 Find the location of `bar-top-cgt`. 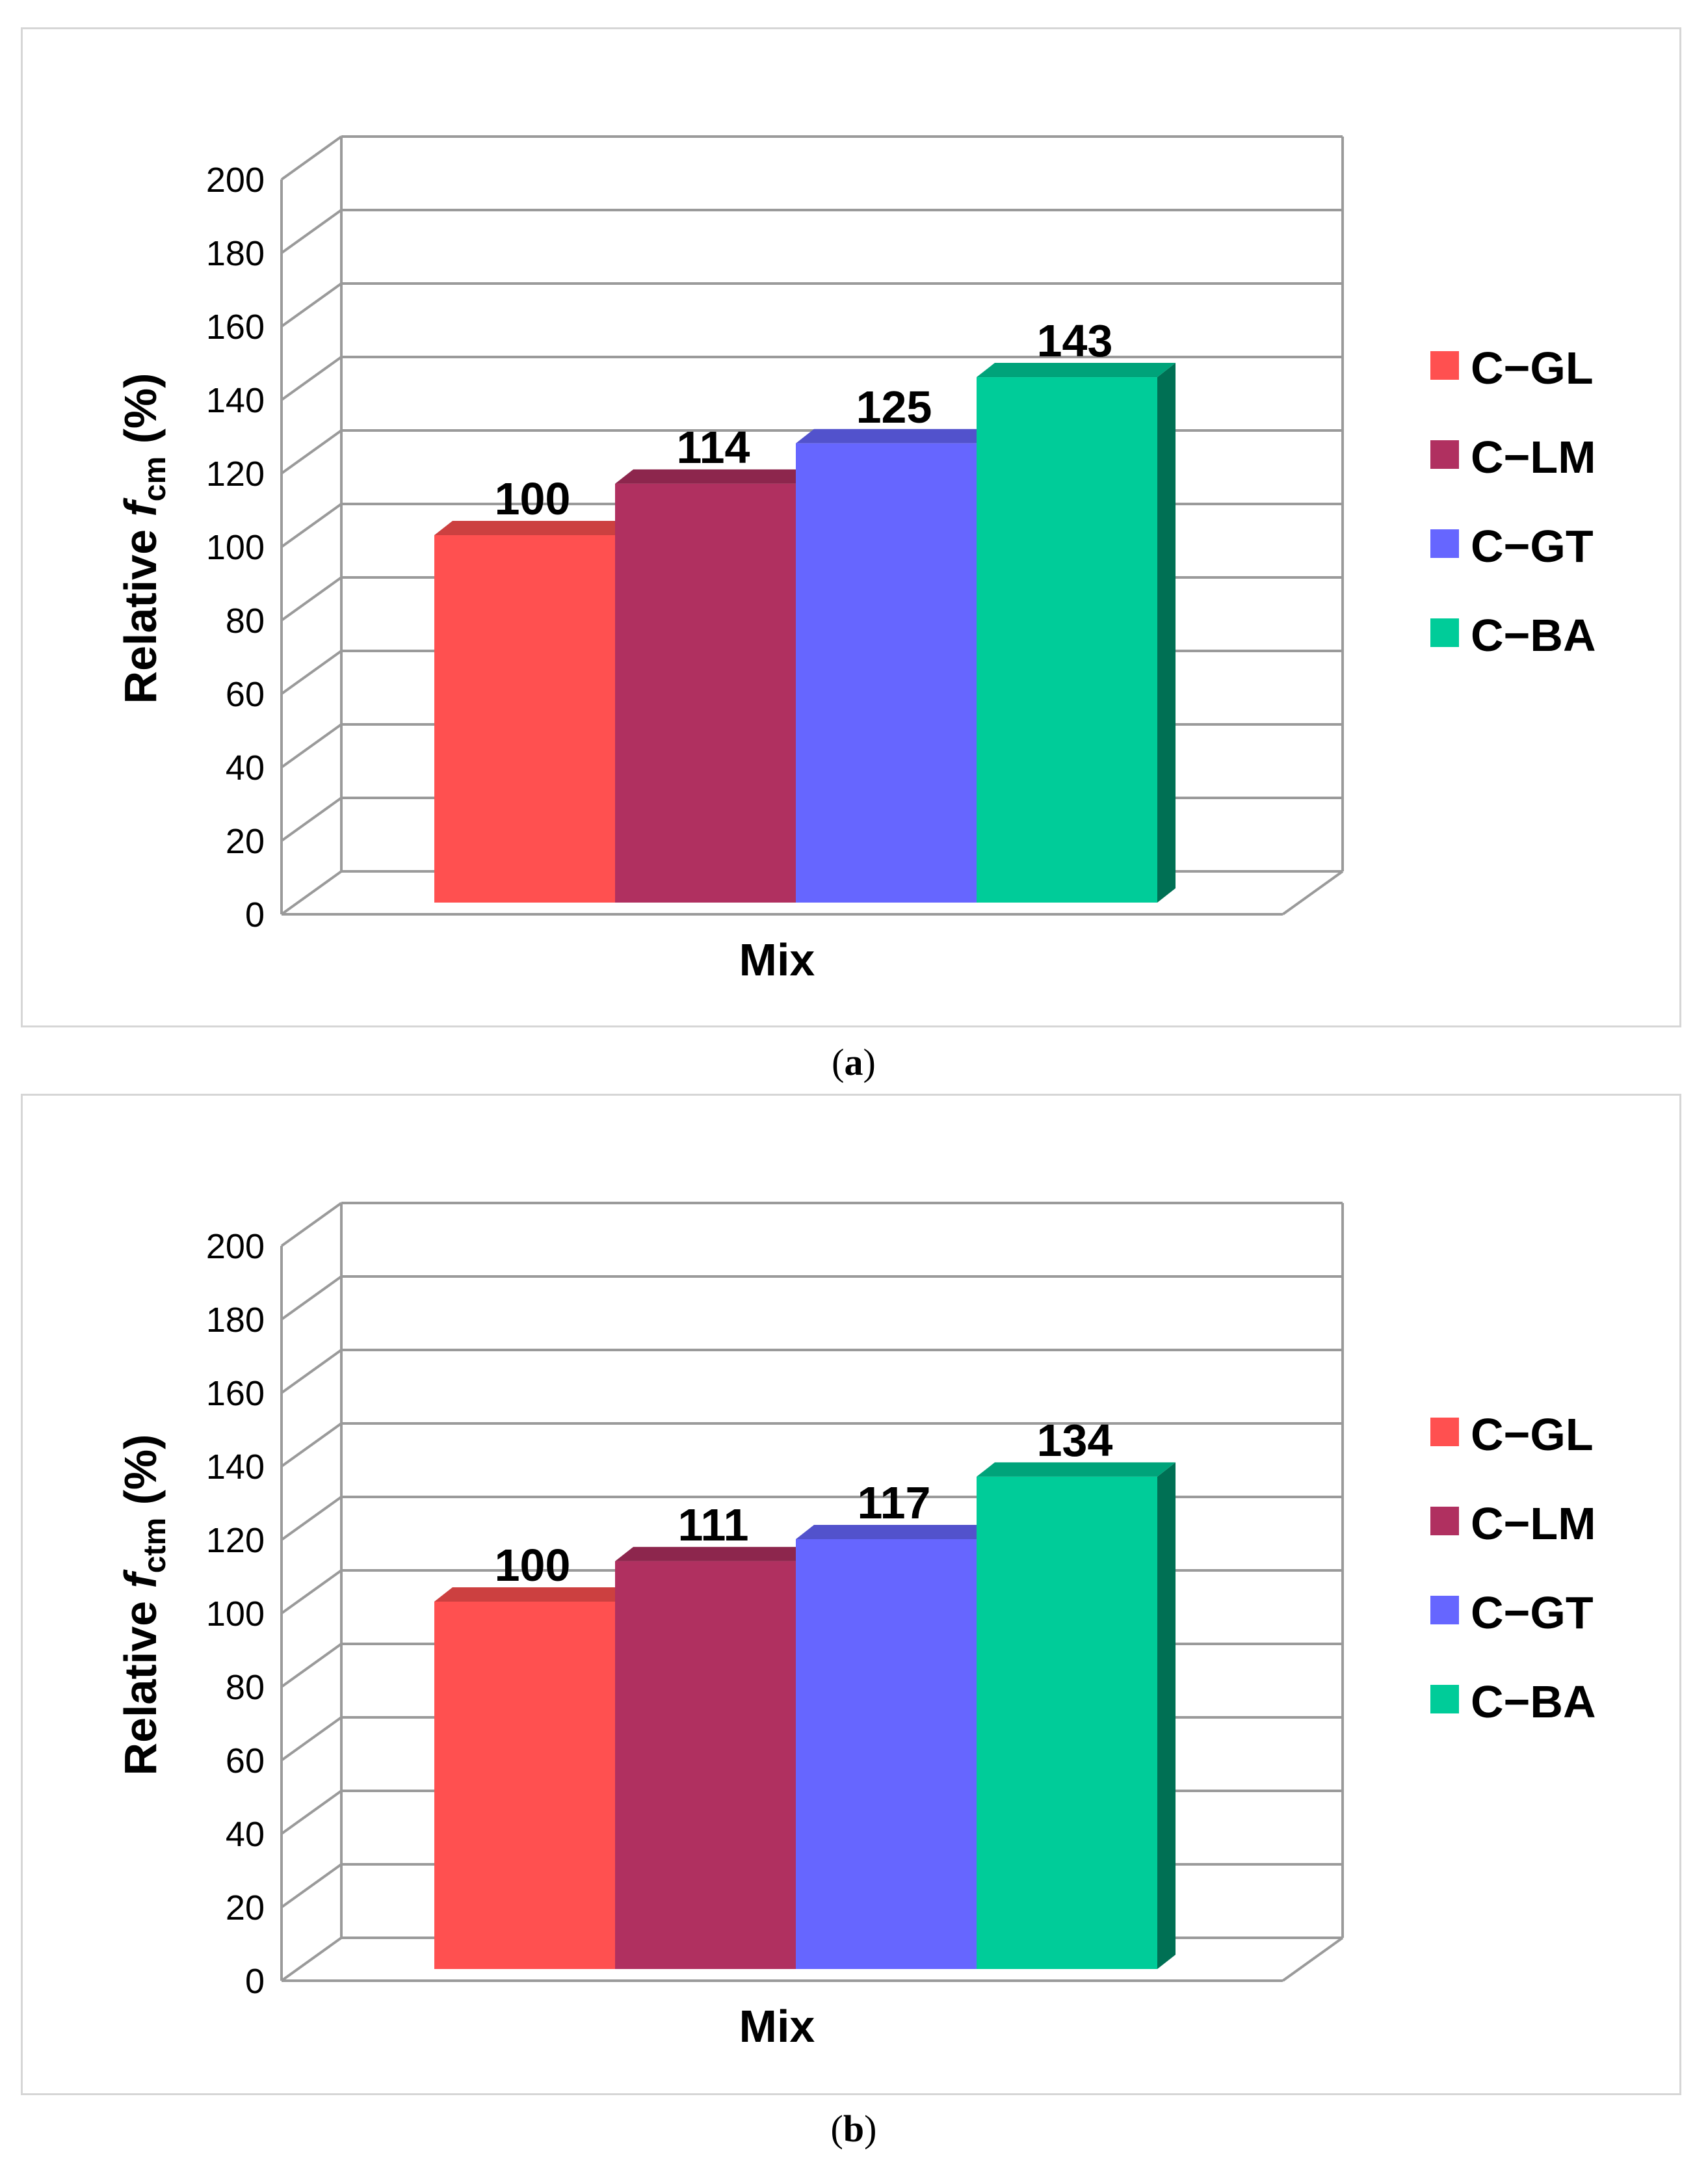

bar-top-cgt is located at coordinates (895, 436).